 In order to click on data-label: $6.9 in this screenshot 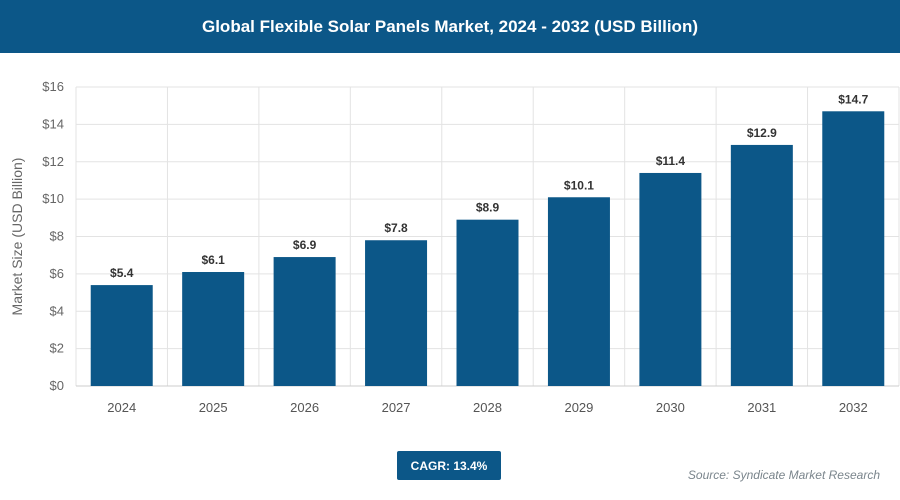, I will do `click(305, 245)`.